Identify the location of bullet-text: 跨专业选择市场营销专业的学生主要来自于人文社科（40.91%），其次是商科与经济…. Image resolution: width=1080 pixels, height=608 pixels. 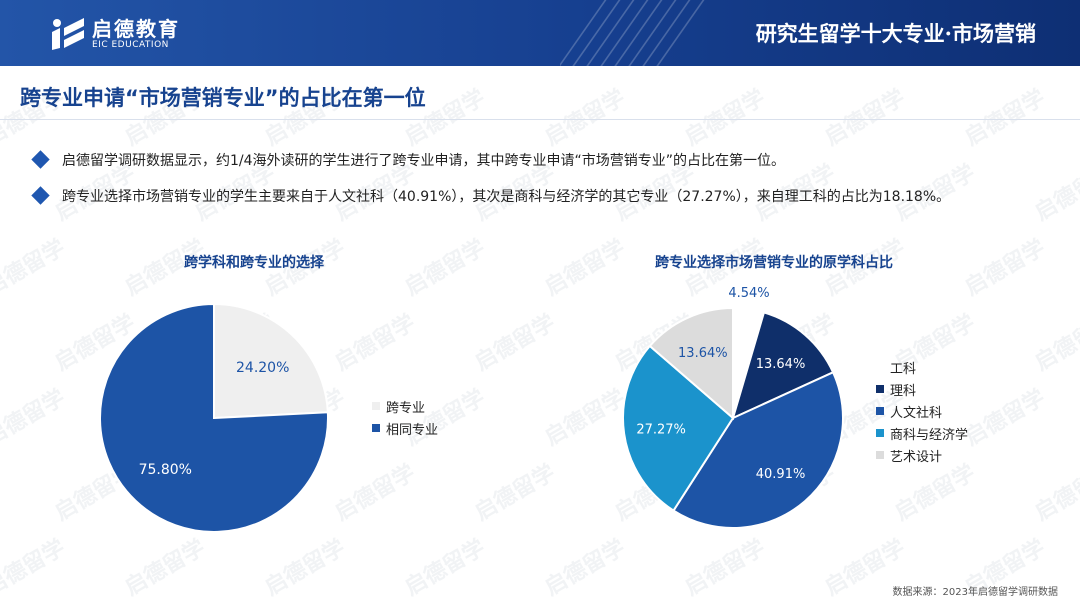
(506, 197).